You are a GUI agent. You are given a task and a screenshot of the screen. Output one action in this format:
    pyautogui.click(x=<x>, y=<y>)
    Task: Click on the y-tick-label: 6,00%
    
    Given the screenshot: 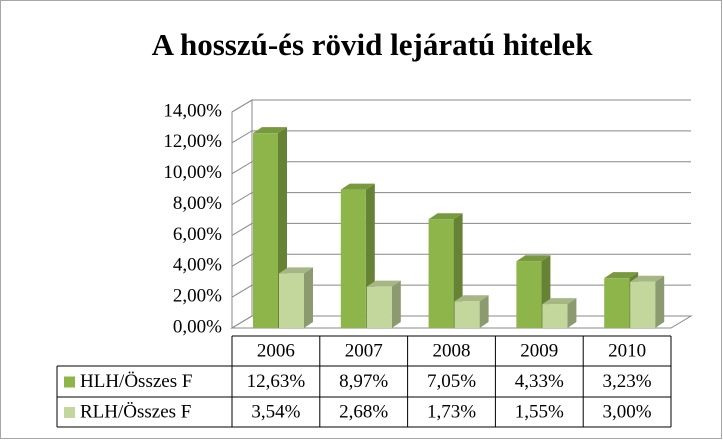 What is the action you would take?
    pyautogui.click(x=197, y=234)
    